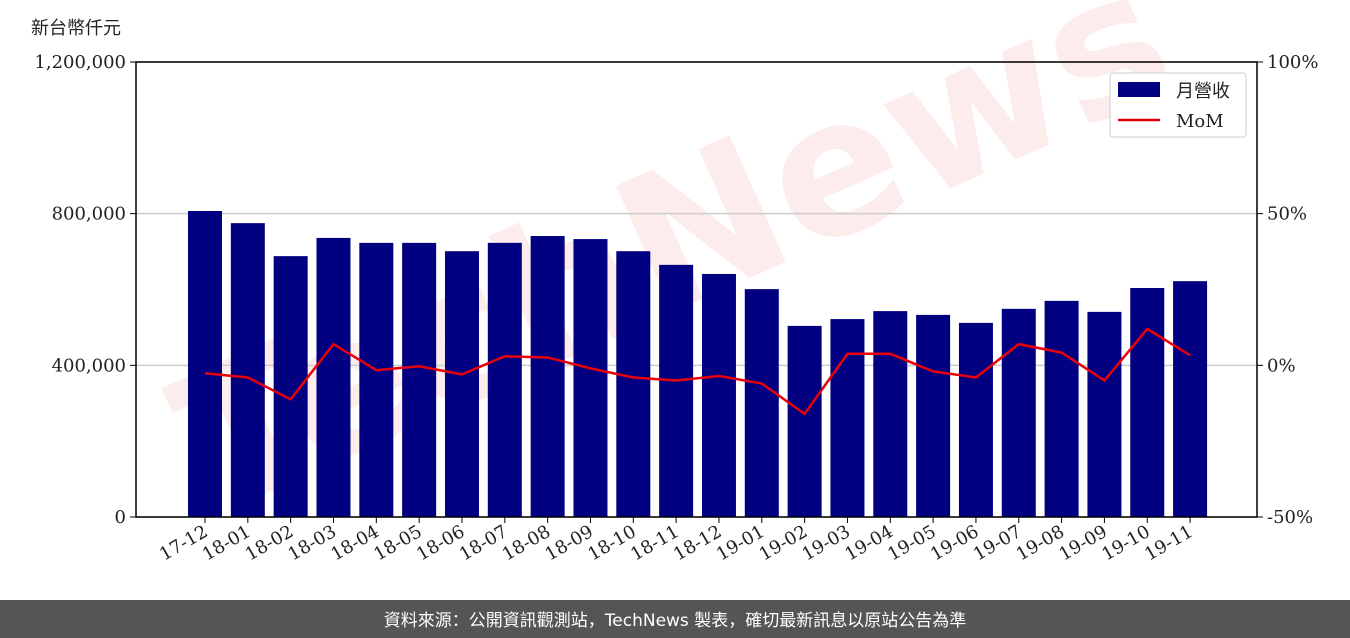  Describe the element at coordinates (783, 543) in the screenshot. I see `x-tick-label: 19-02` at that location.